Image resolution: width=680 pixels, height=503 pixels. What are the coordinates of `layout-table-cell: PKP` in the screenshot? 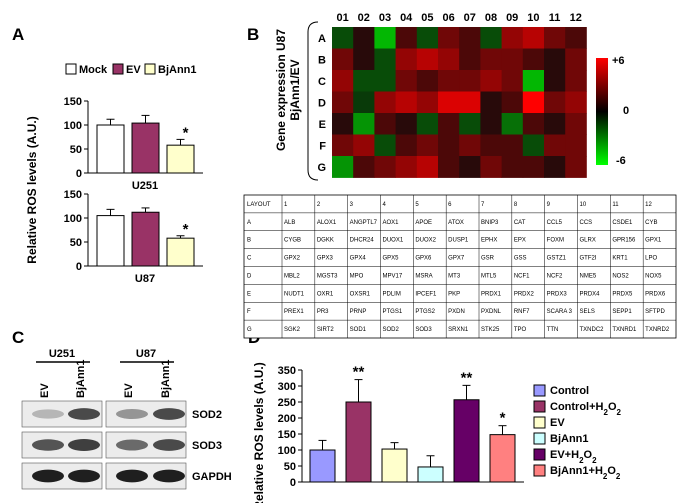 It's located at (454, 294).